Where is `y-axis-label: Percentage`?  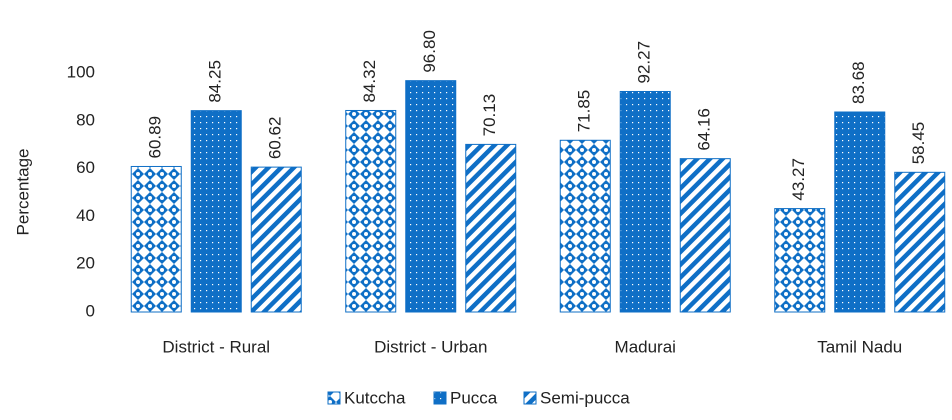 y-axis-label: Percentage is located at coordinates (22, 192).